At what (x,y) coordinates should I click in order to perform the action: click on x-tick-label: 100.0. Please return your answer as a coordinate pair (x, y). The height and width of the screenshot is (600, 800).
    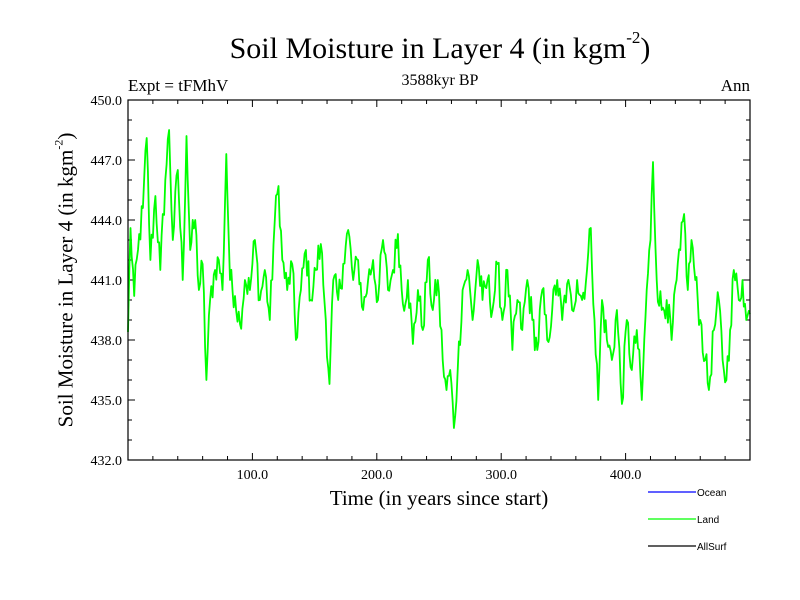
    Looking at the image, I should click on (253, 475).